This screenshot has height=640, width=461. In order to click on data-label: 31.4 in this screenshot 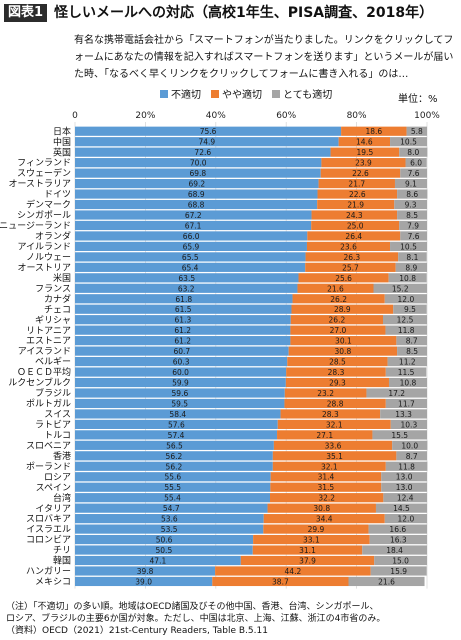, I will do `click(326, 477)`.